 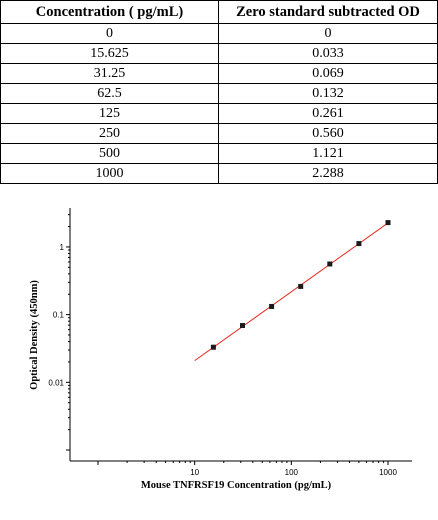 I want to click on table-row: 62.5 0.132, so click(x=219, y=93).